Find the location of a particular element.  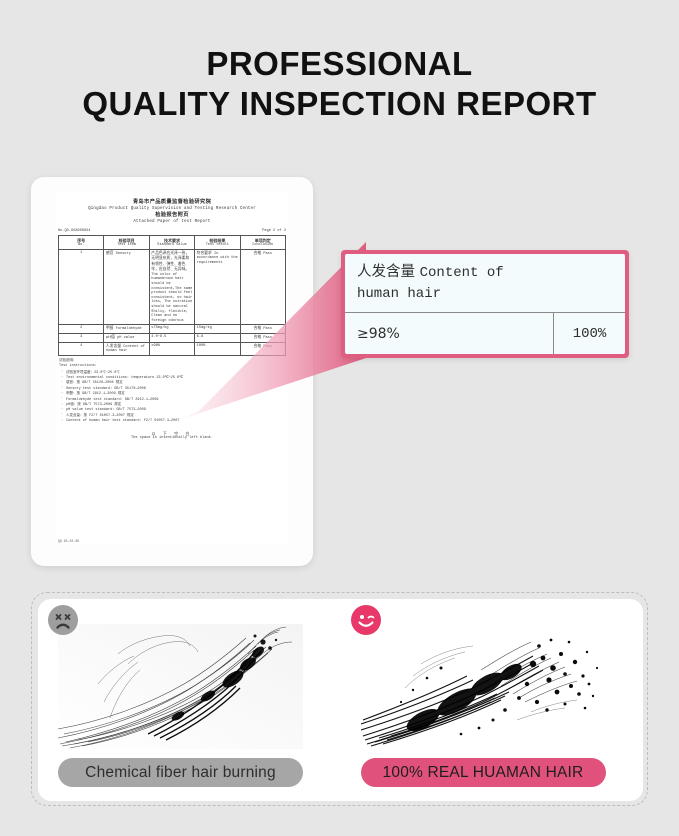

document-meta: No.QD-95A006834 Page 2 of 2 is located at coordinates (172, 230).